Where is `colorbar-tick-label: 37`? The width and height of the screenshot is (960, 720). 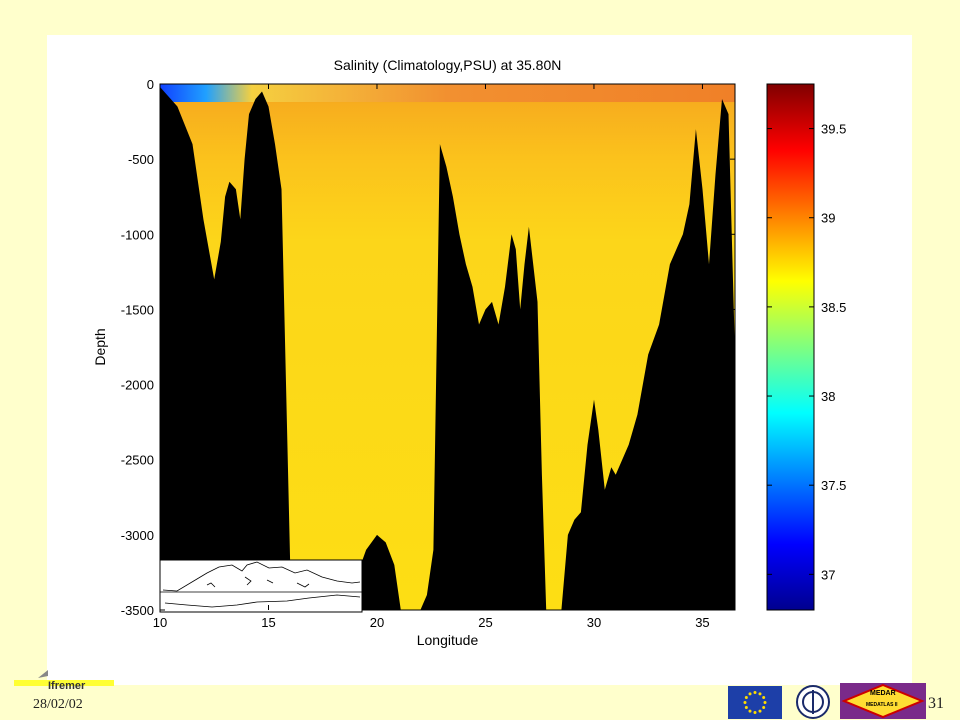 colorbar-tick-label: 37 is located at coordinates (828, 574).